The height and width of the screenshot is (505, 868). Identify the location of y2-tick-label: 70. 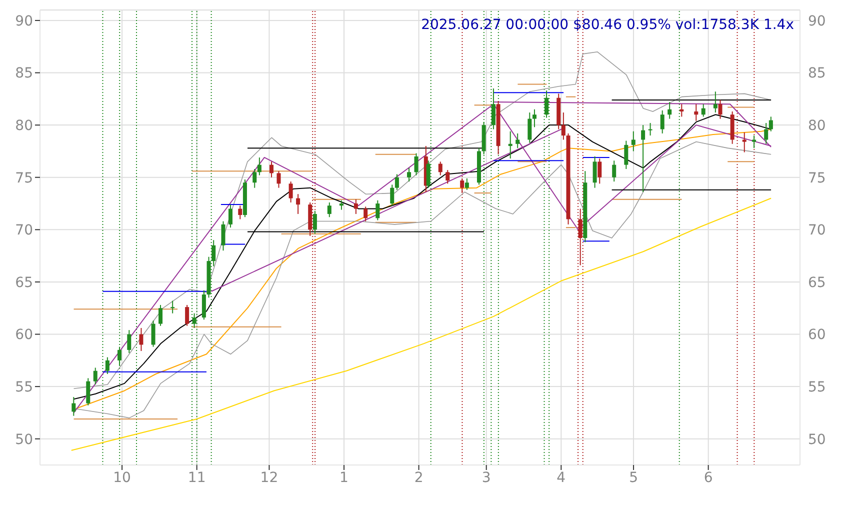
(817, 230).